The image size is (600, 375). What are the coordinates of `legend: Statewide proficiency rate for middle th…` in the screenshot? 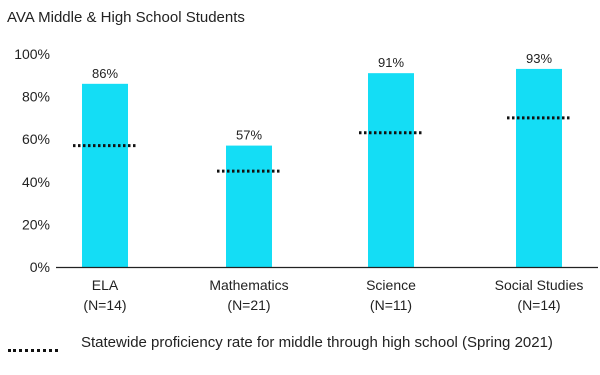 It's located at (303, 353).